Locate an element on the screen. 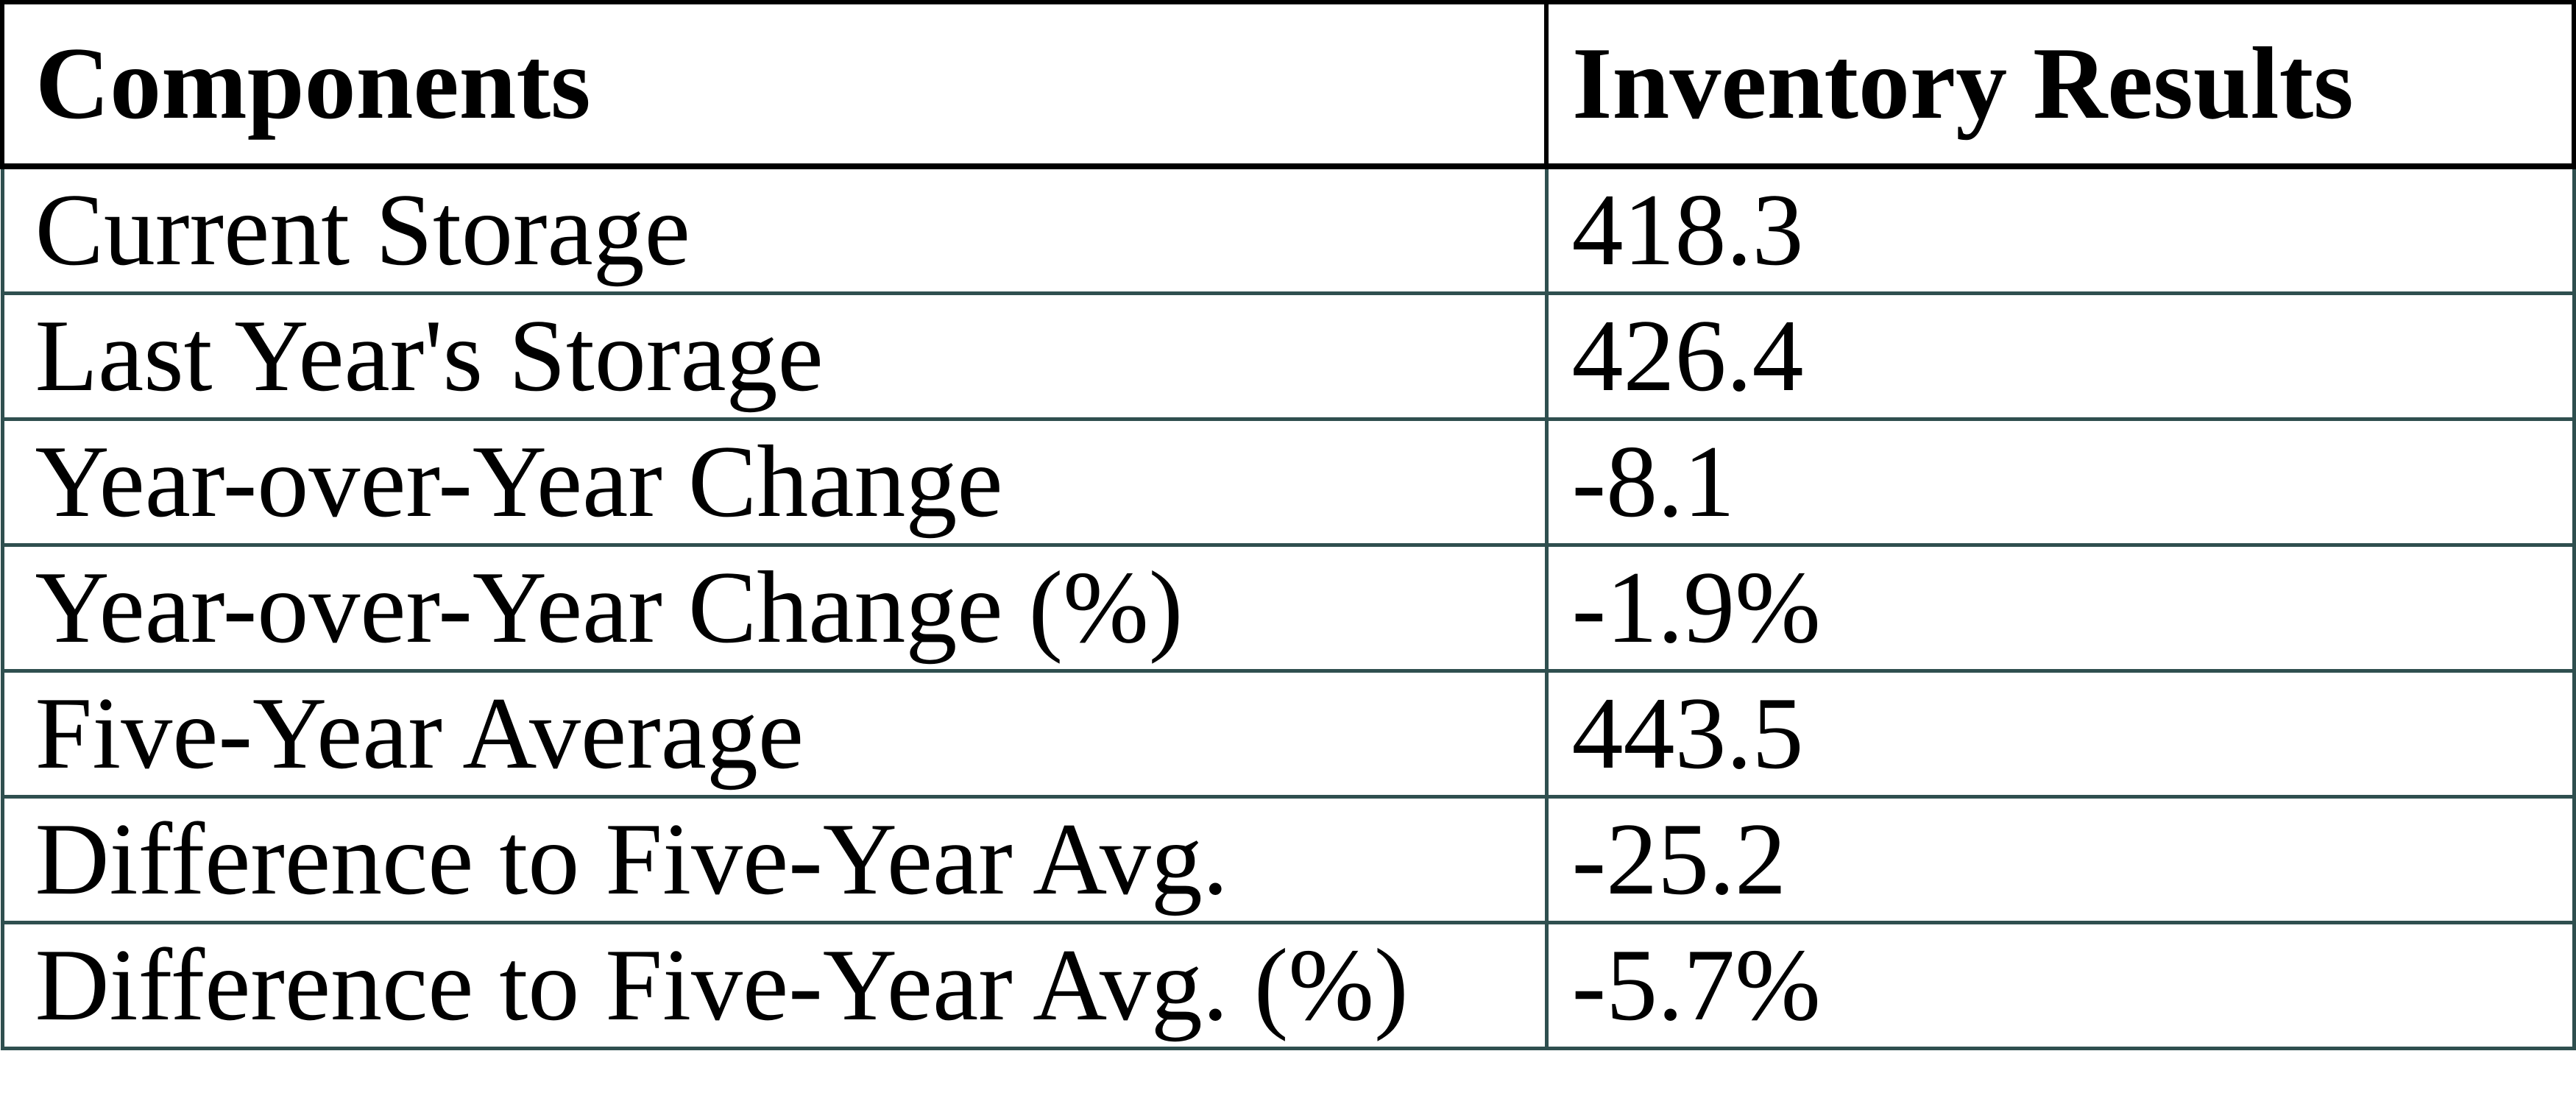 The image size is (2576, 1104). result-cell: 426.4 is located at coordinates (2060, 356).